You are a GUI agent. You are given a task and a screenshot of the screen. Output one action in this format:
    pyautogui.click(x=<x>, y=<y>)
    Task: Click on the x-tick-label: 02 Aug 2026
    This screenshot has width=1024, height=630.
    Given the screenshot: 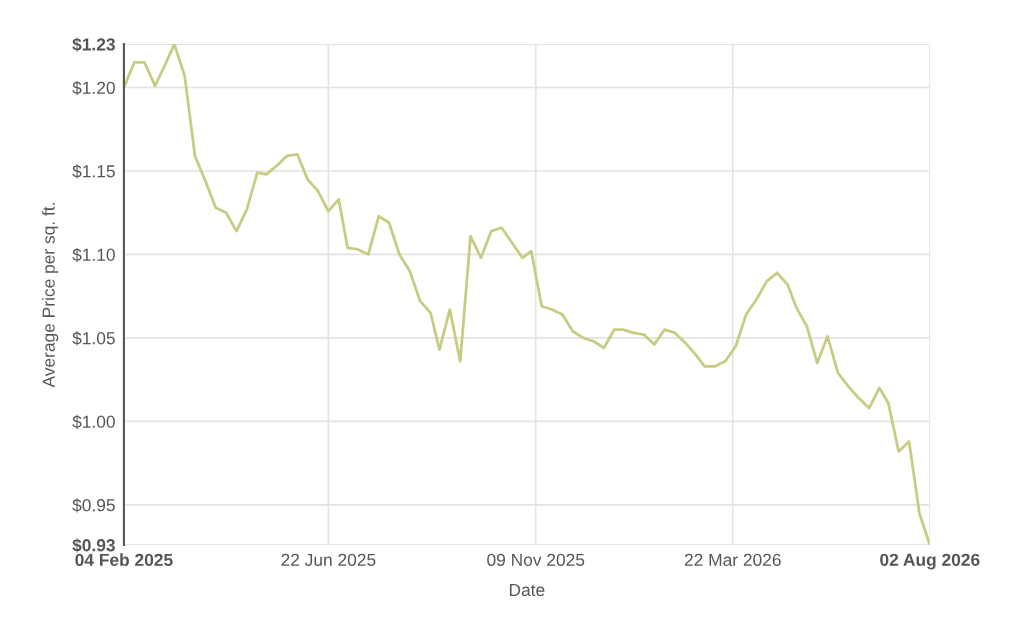 What is the action you would take?
    pyautogui.click(x=930, y=561)
    